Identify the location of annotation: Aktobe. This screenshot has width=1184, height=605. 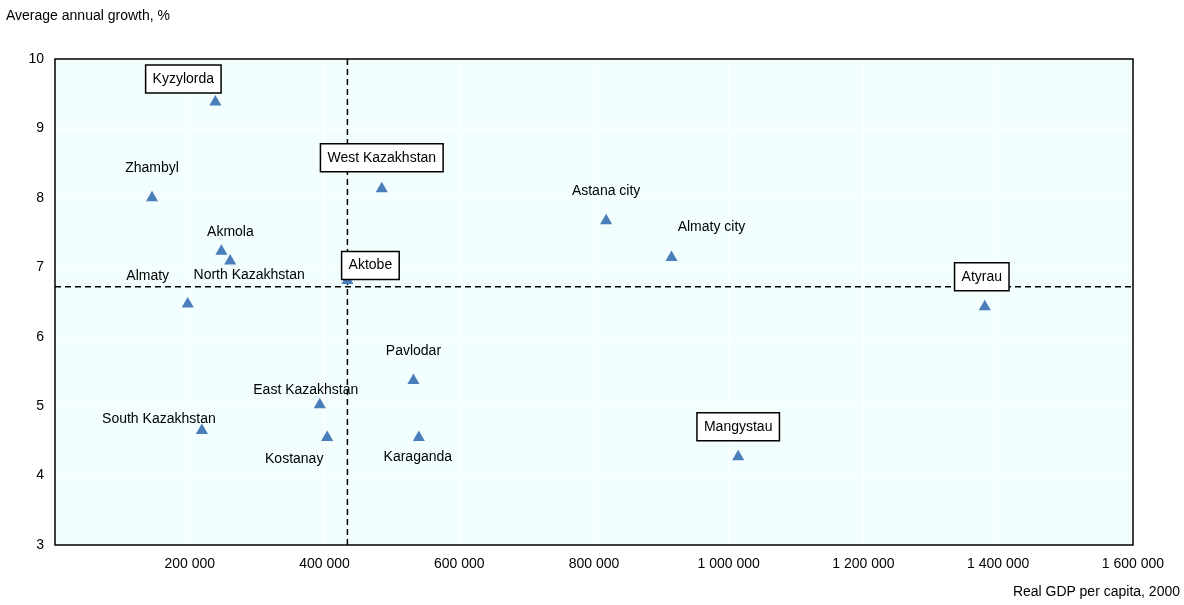
(370, 264).